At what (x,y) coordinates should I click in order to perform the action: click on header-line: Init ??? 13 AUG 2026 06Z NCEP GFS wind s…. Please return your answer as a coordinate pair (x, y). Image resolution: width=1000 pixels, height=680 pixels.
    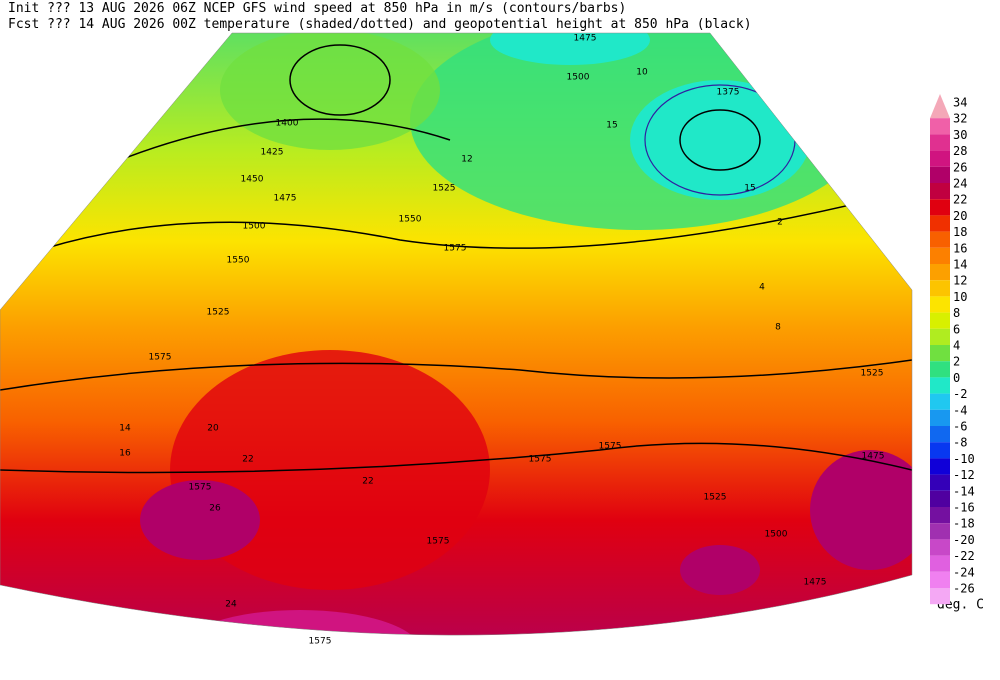
    Looking at the image, I should click on (317, 8).